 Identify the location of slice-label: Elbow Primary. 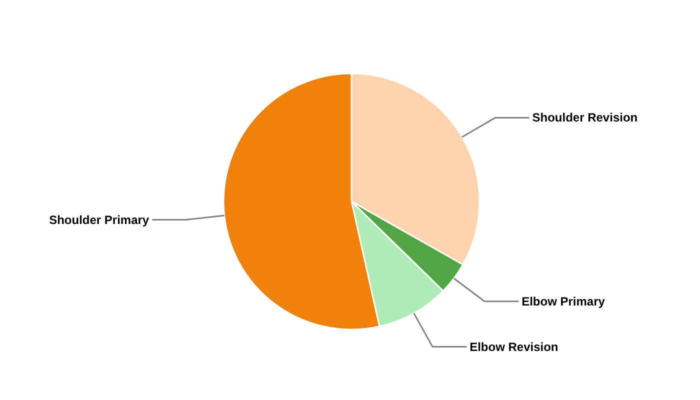
(564, 301).